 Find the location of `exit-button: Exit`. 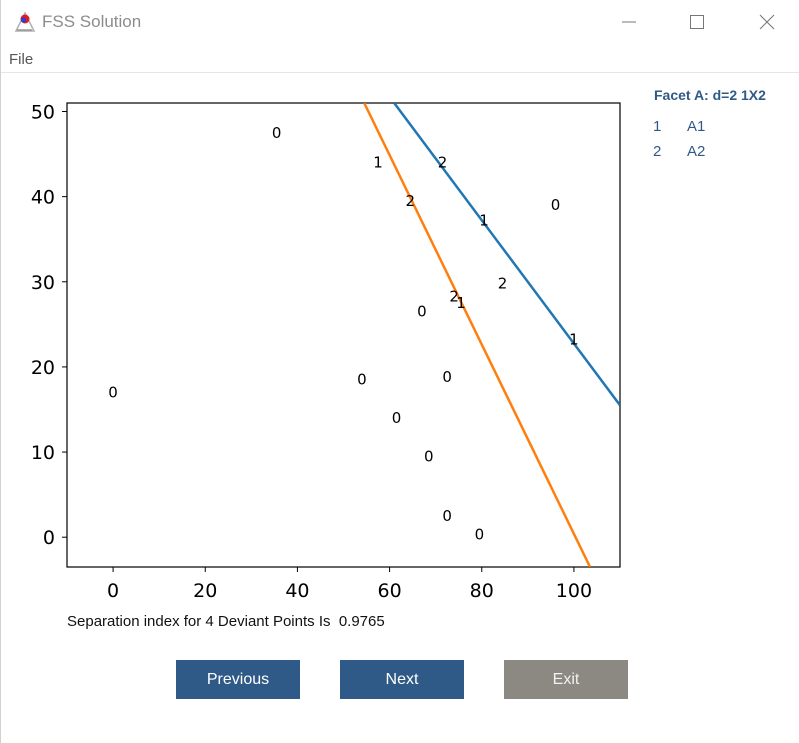

exit-button: Exit is located at coordinates (566, 679).